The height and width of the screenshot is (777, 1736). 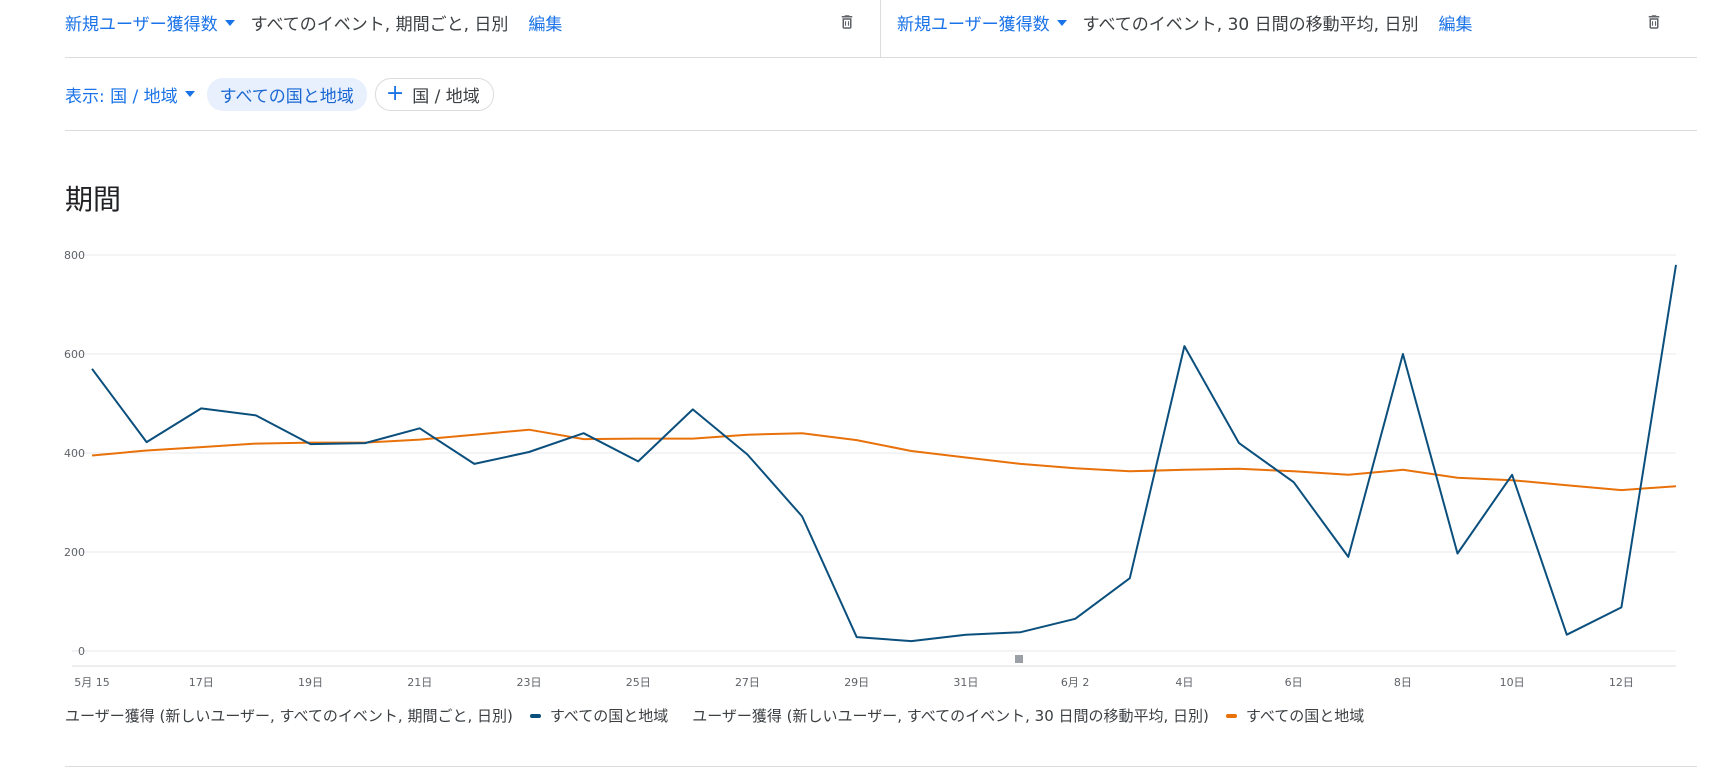 I want to click on scroll-handle-icon, so click(x=1019, y=659).